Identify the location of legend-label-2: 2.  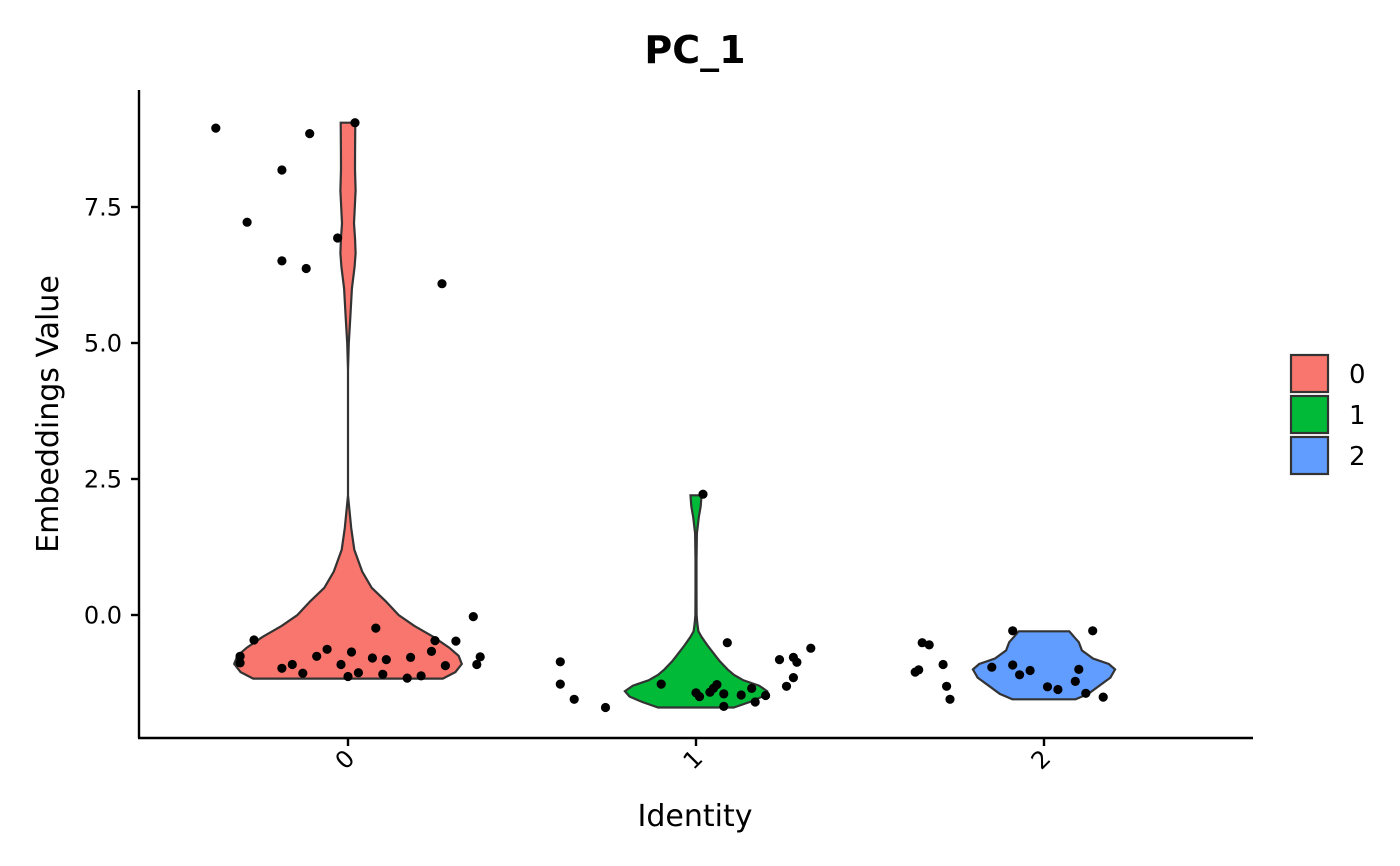
(1357, 457).